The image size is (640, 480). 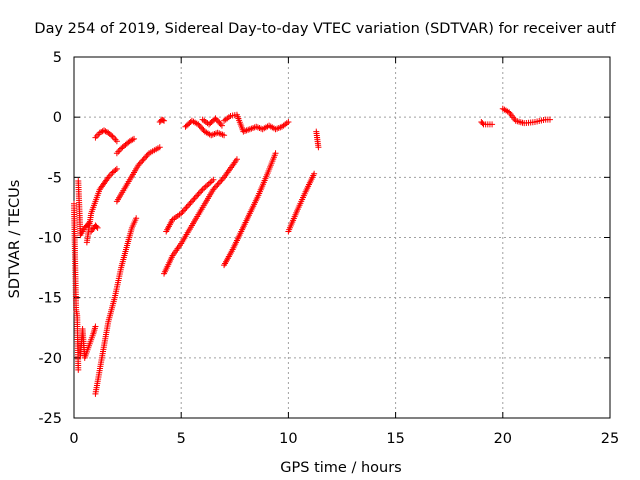 What do you see at coordinates (50, 239) in the screenshot?
I see `y-tick-label: -10` at bounding box center [50, 239].